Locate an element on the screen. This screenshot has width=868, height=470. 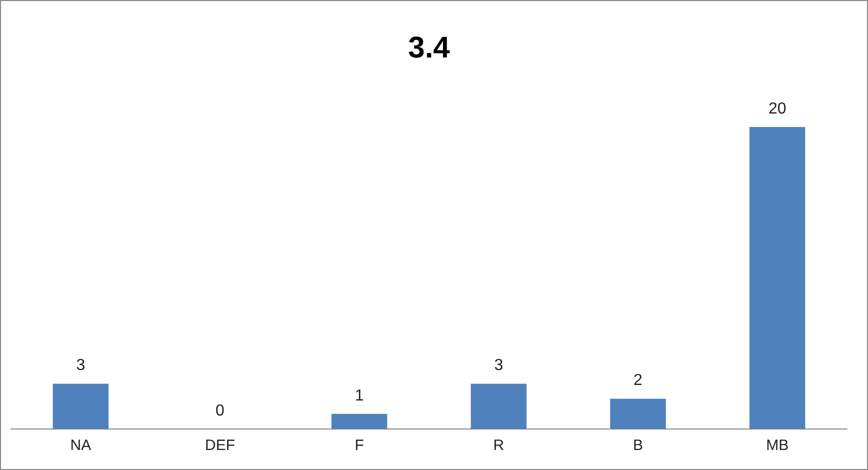
x-tick-label: R is located at coordinates (498, 445).